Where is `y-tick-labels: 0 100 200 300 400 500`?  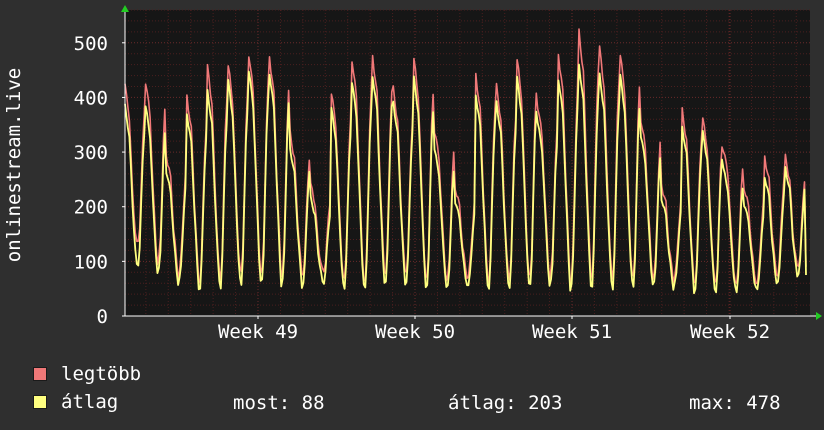
y-tick-labels: 0 100 200 300 400 500 is located at coordinates (99, 180).